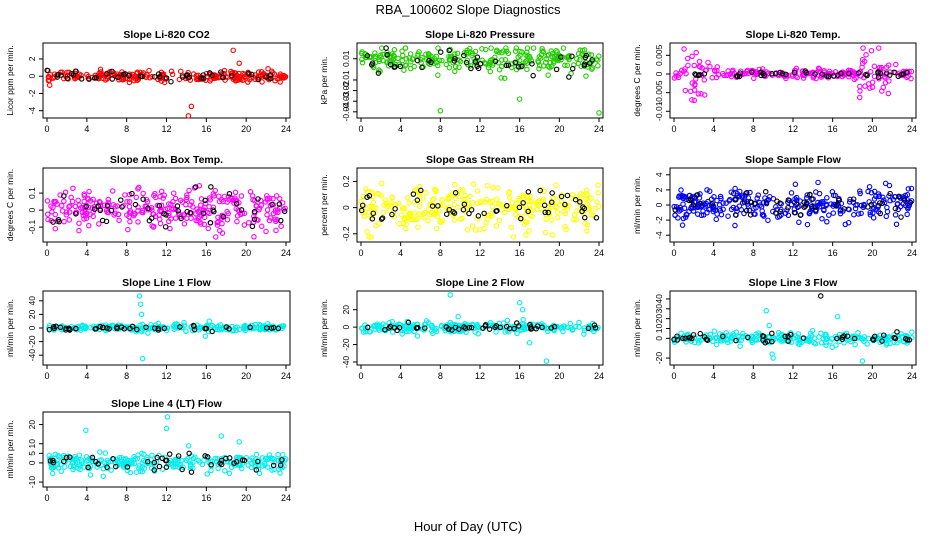  Describe the element at coordinates (126, 498) in the screenshot. I see `x-tick-label: 8` at that location.